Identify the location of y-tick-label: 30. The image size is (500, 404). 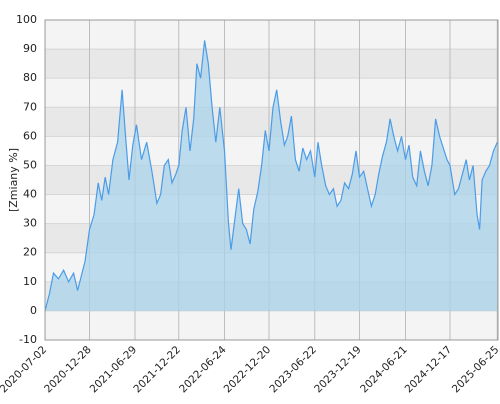
(30, 223).